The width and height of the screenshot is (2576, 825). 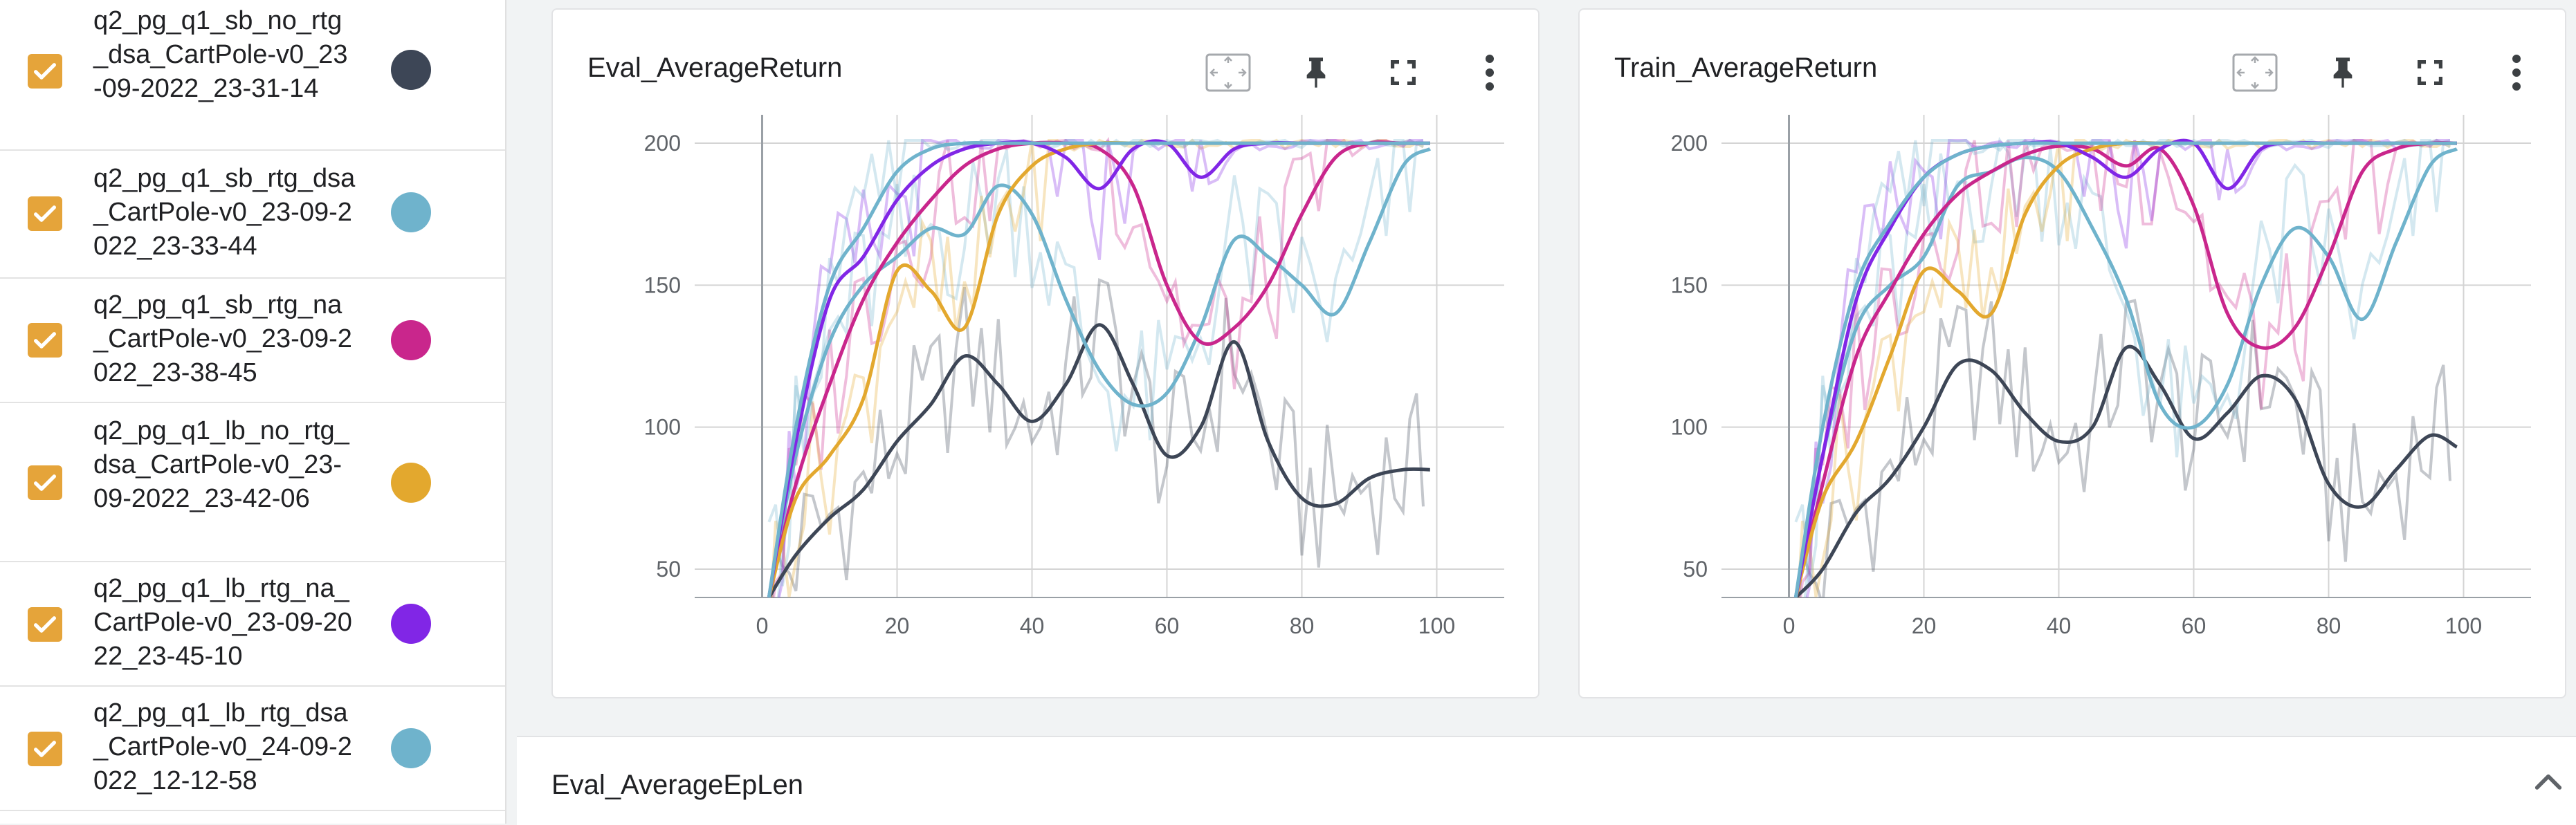 I want to click on section-header: Eval_AverageEpLen, so click(x=1547, y=780).